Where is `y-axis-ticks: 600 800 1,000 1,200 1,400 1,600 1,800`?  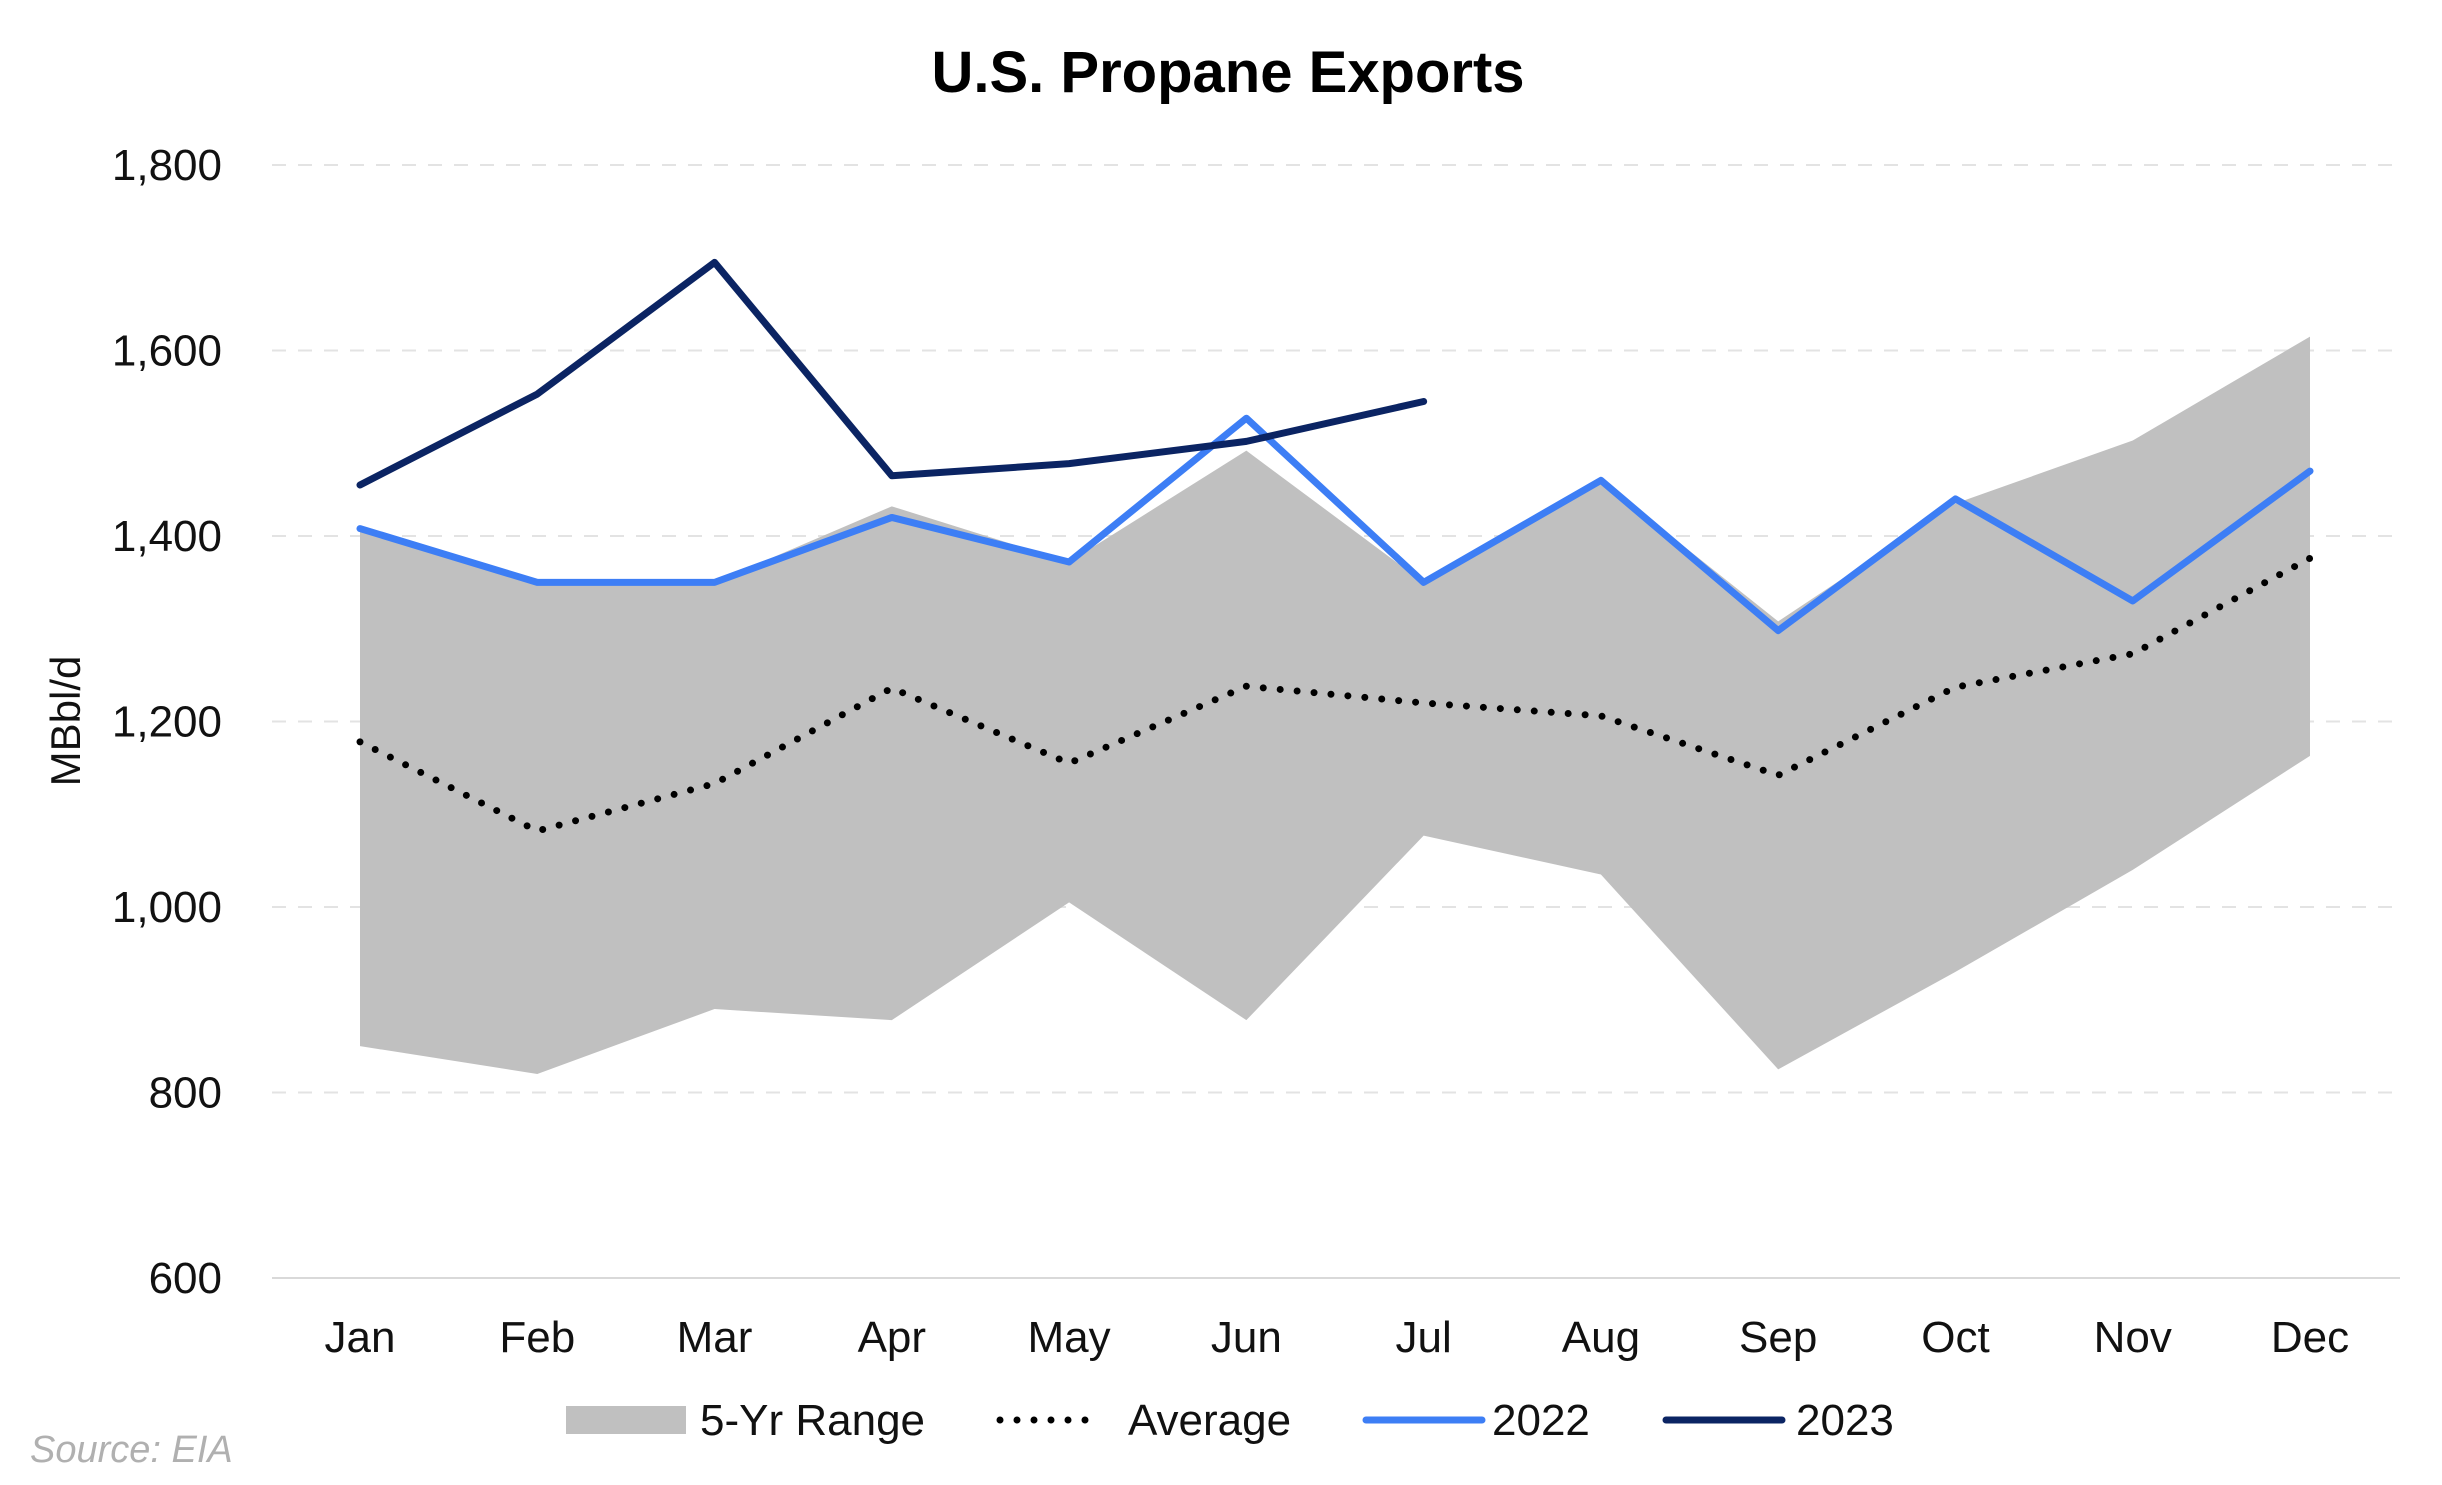
y-axis-ticks: 600 800 1,000 1,200 1,400 1,600 1,800 is located at coordinates (167, 722).